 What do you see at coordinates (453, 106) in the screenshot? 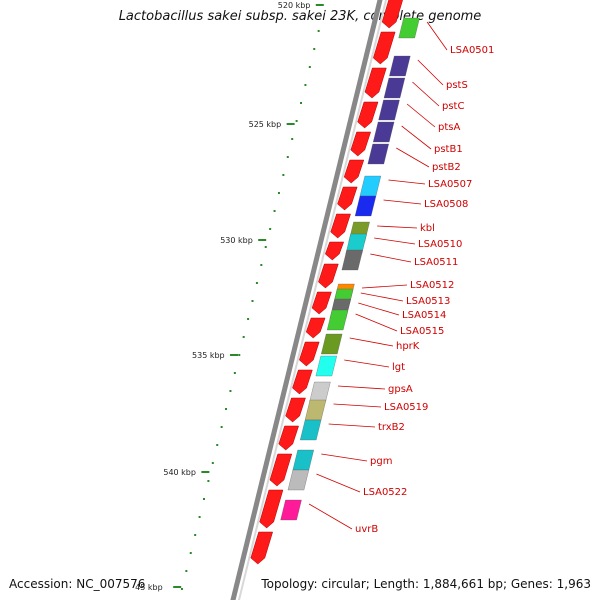
I see `gene-label: pstC` at bounding box center [453, 106].